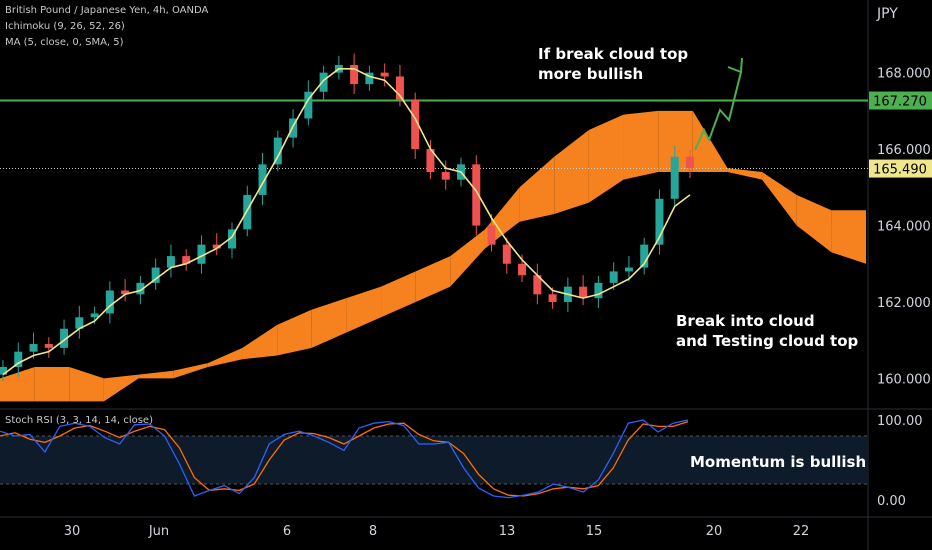  Describe the element at coordinates (79, 420) in the screenshot. I see `stoch-legend: Stoch RSI (3, 3, 14, 14, close)` at that location.